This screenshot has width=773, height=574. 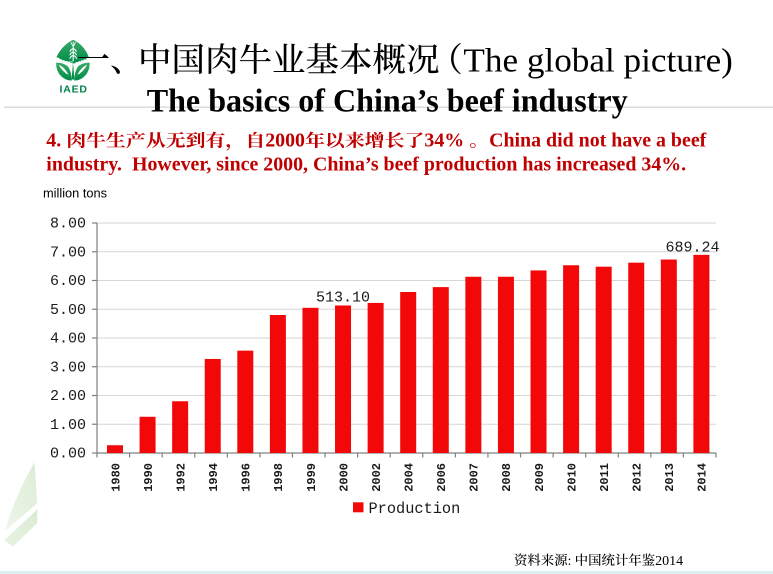 I want to click on svg-text: 4., so click(x=53, y=141).